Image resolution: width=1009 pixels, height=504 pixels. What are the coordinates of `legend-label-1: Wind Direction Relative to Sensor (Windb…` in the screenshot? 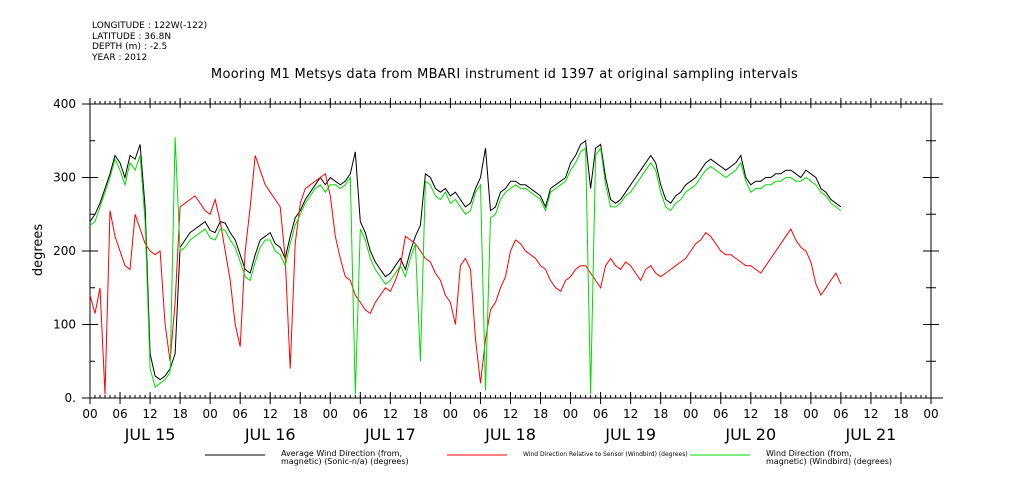 It's located at (605, 454).